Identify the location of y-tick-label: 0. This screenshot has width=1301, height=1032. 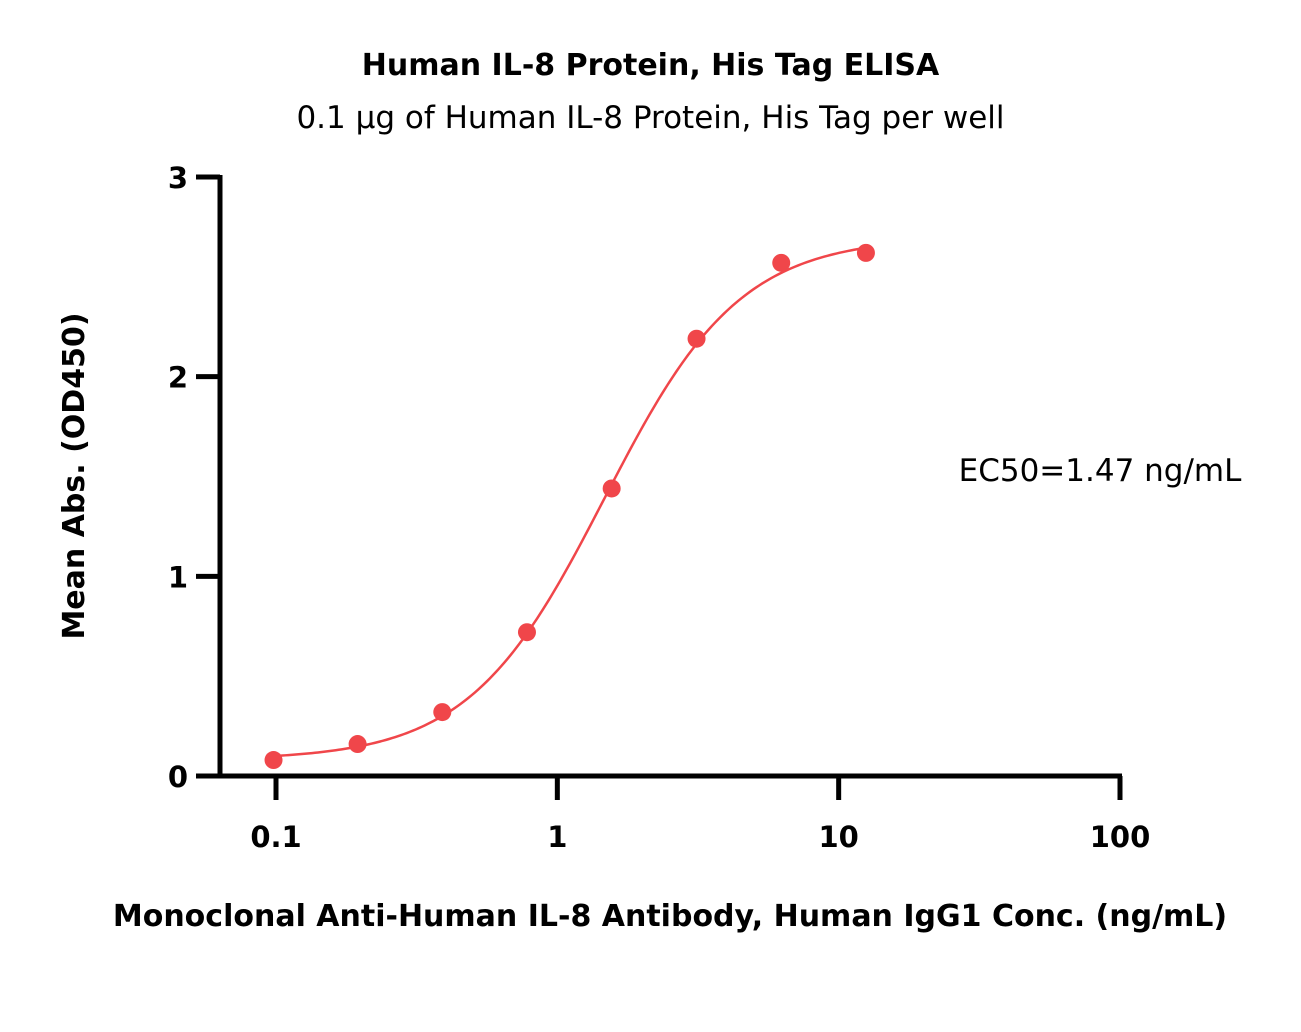
(178, 777).